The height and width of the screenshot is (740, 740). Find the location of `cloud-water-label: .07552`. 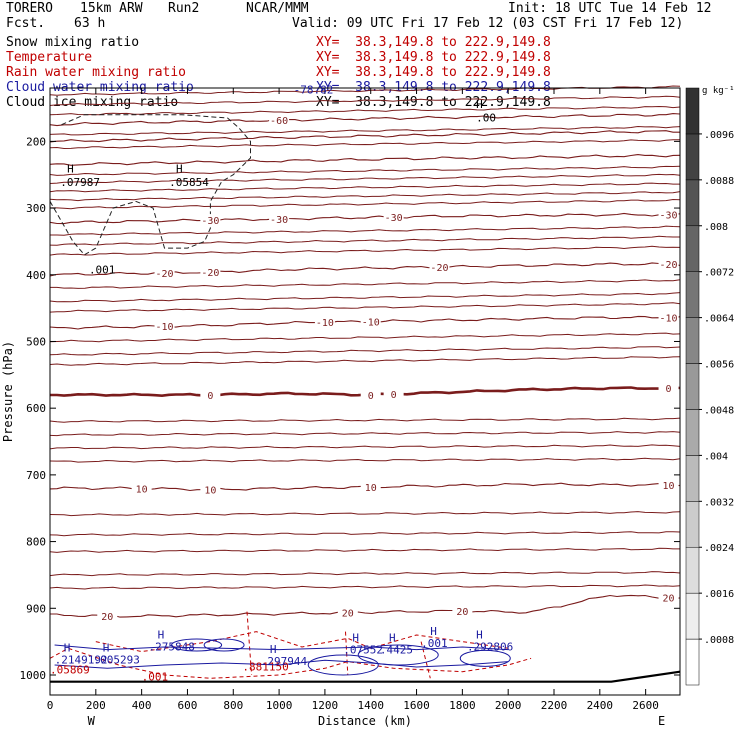

cloud-water-label: .07552 is located at coordinates (363, 650).